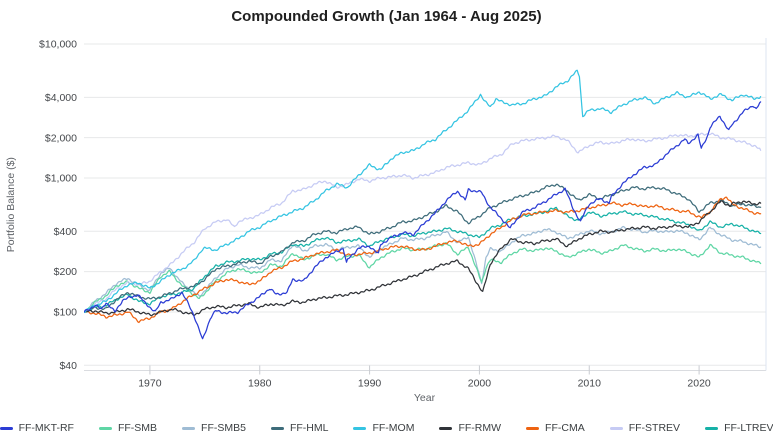 The height and width of the screenshot is (440, 773). I want to click on legend-label: FF-HML, so click(309, 428).